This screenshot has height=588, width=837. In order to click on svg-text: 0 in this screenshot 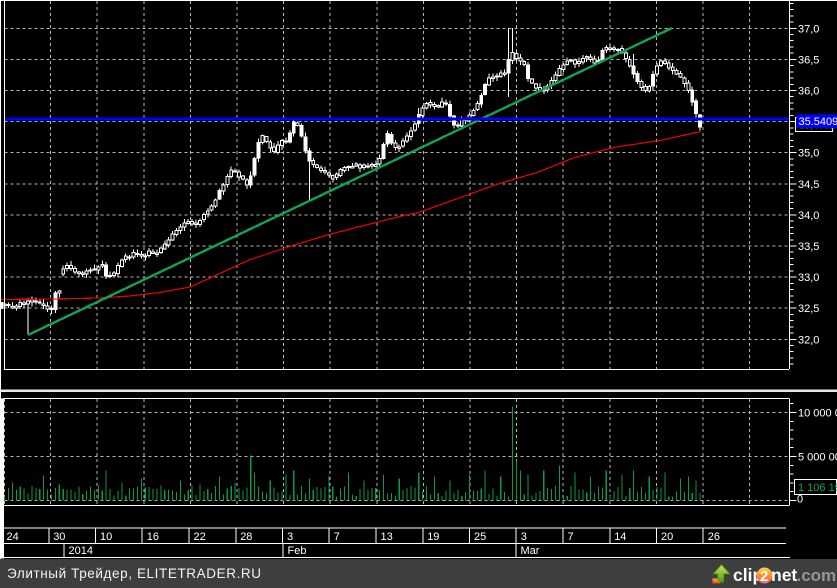, I will do `click(800, 500)`.